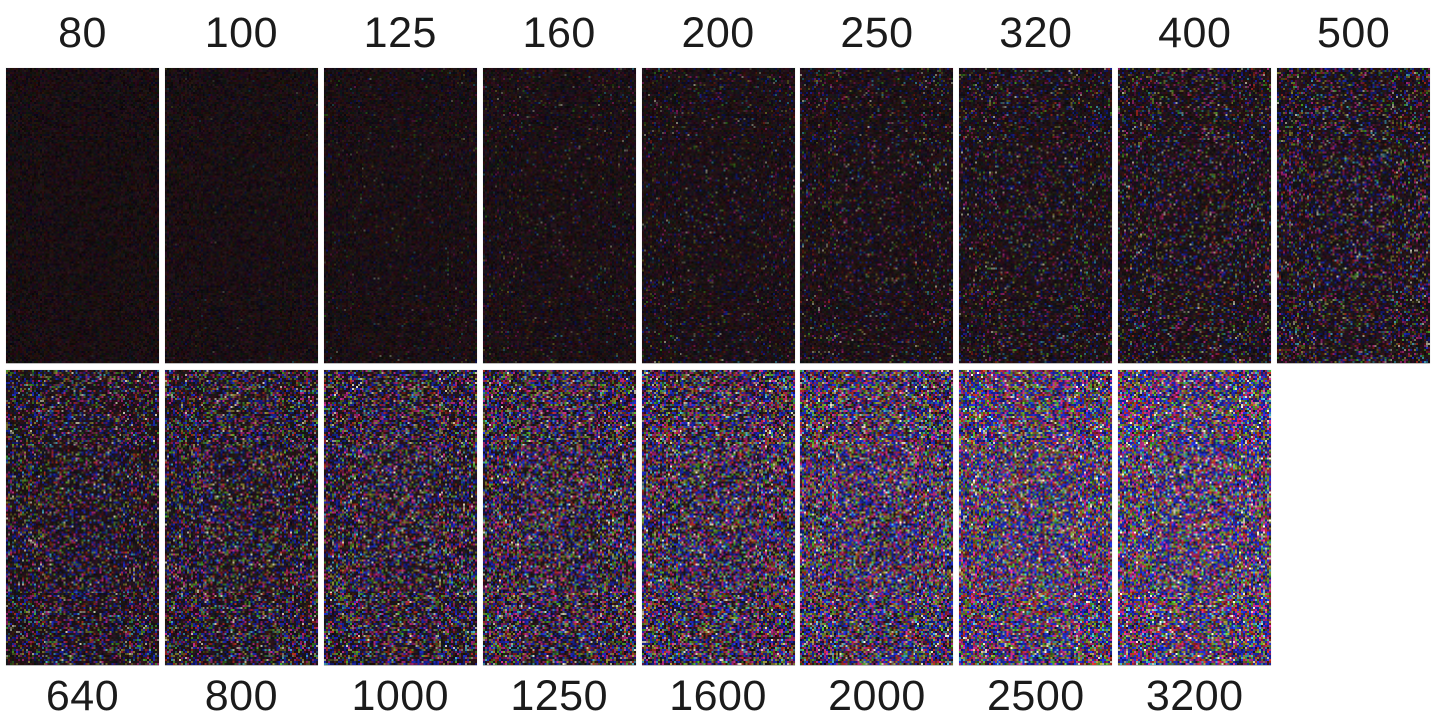 Image resolution: width=1440 pixels, height=724 pixels. What do you see at coordinates (559, 696) in the screenshot?
I see `iso-label-1250: 1250` at bounding box center [559, 696].